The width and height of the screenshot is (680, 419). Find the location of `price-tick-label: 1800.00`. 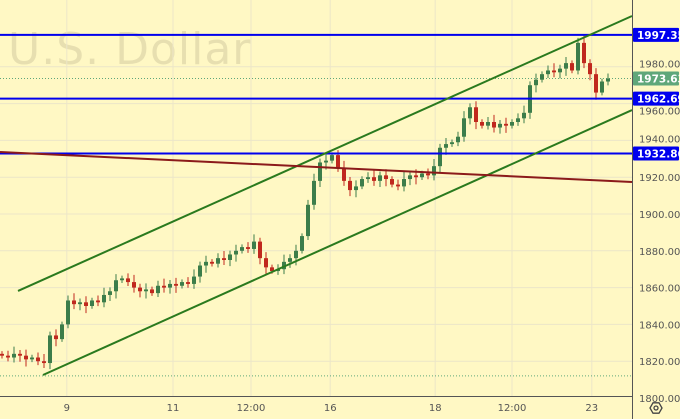

price-tick-label: 1800.00 is located at coordinates (659, 399).